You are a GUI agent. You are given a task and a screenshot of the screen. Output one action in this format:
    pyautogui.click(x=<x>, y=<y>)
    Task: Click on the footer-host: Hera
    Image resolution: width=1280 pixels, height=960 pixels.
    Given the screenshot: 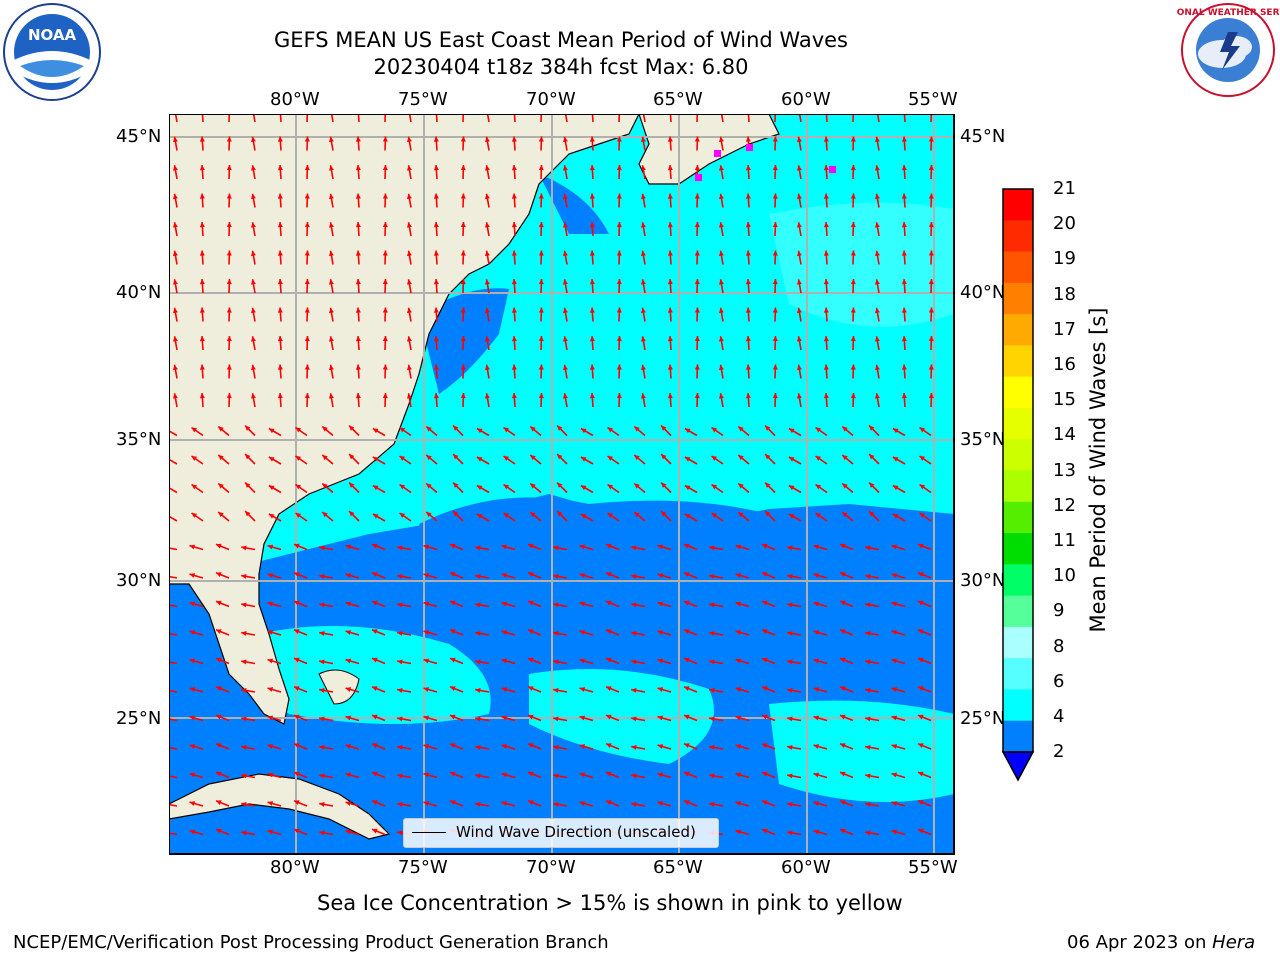 What is the action you would take?
    pyautogui.click(x=1234, y=942)
    